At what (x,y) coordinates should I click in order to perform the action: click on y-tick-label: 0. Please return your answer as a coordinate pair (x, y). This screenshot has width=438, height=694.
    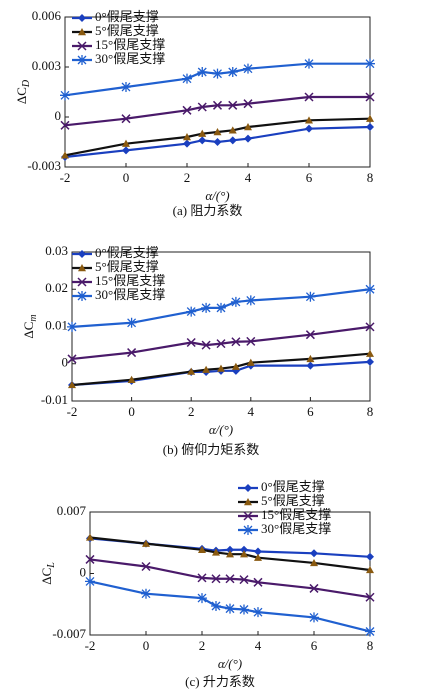
    Looking at the image, I should click on (83, 571).